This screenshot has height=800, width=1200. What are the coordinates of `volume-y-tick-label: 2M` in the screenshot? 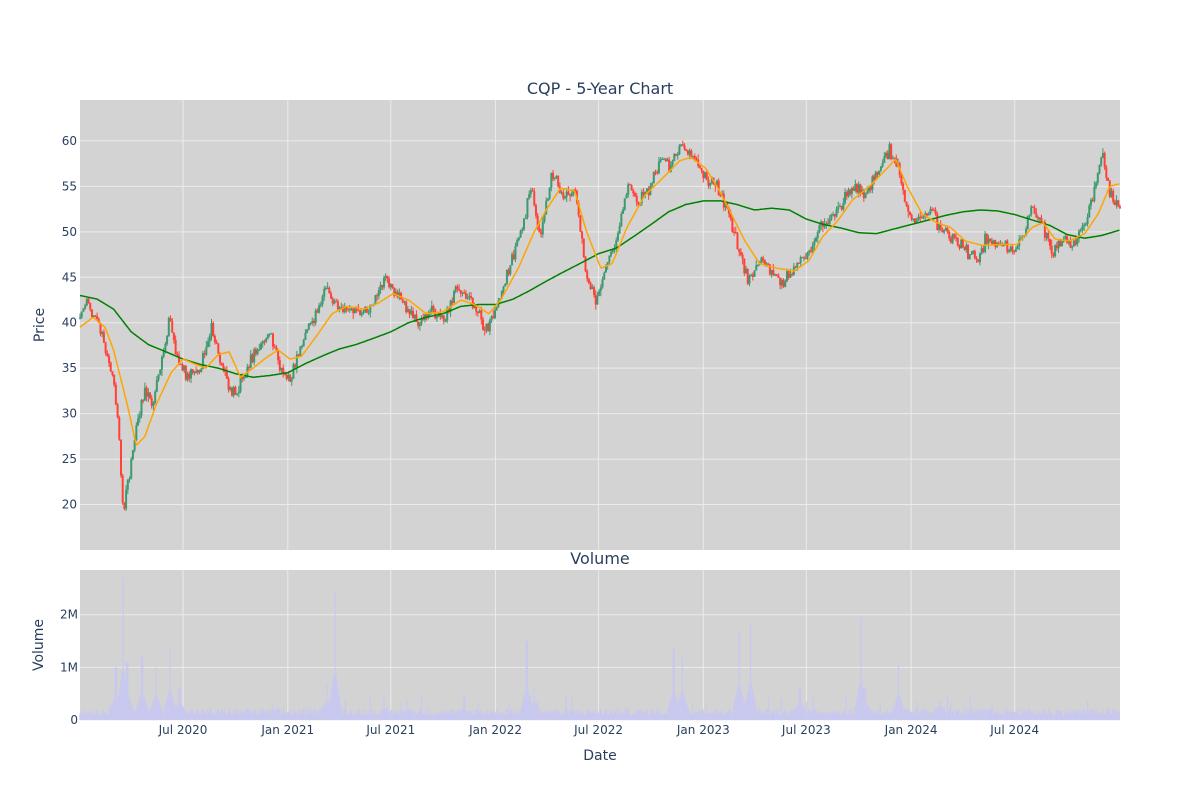 It's located at (69, 615).